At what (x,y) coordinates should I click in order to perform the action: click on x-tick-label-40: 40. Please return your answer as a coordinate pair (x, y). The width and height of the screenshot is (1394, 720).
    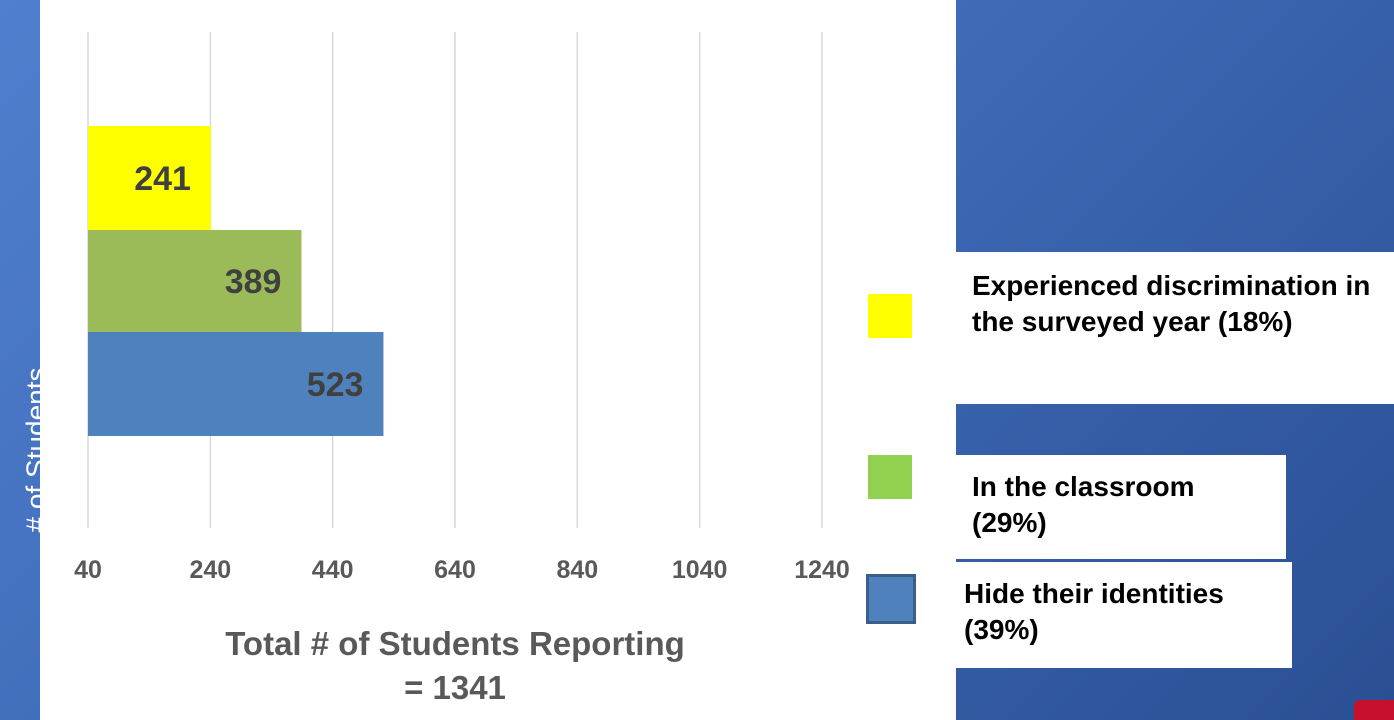
    Looking at the image, I should click on (88, 570).